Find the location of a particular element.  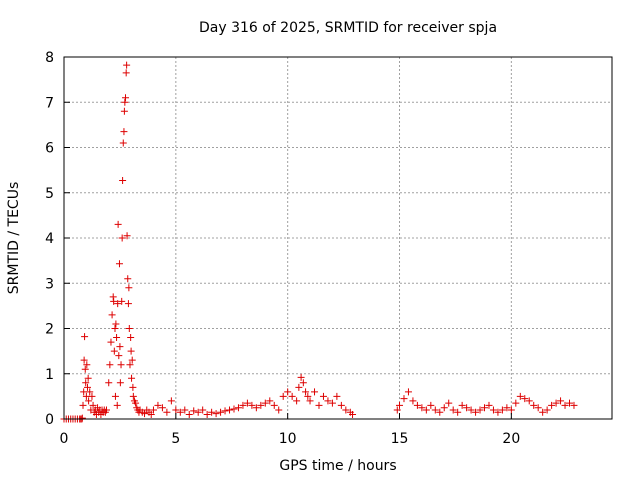

x-tick-label: 0 is located at coordinates (64, 439).